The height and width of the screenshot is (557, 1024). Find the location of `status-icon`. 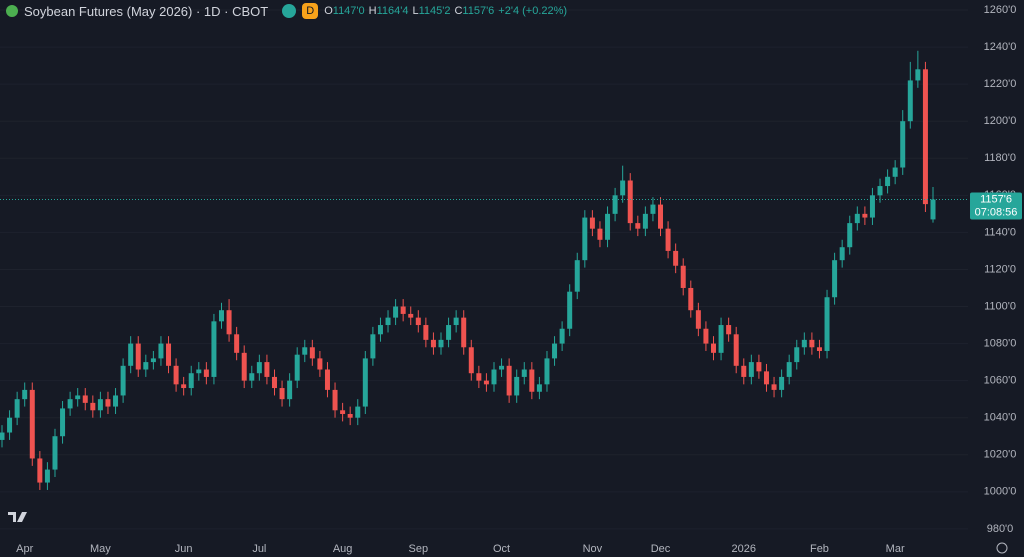

status-icon is located at coordinates (289, 11).